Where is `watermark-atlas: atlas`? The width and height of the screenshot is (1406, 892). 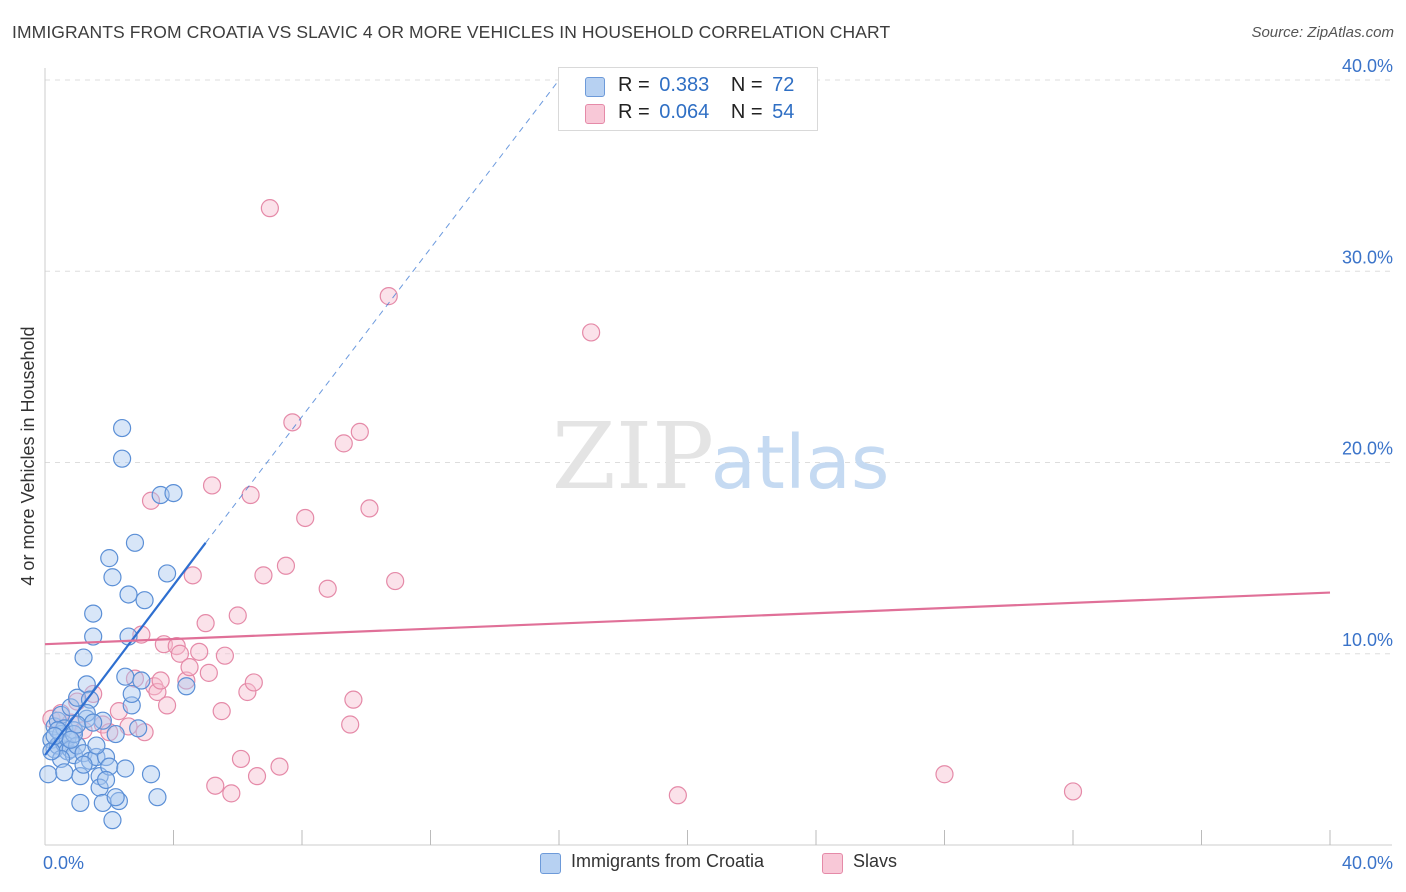 watermark-atlas: atlas is located at coordinates (800, 463).